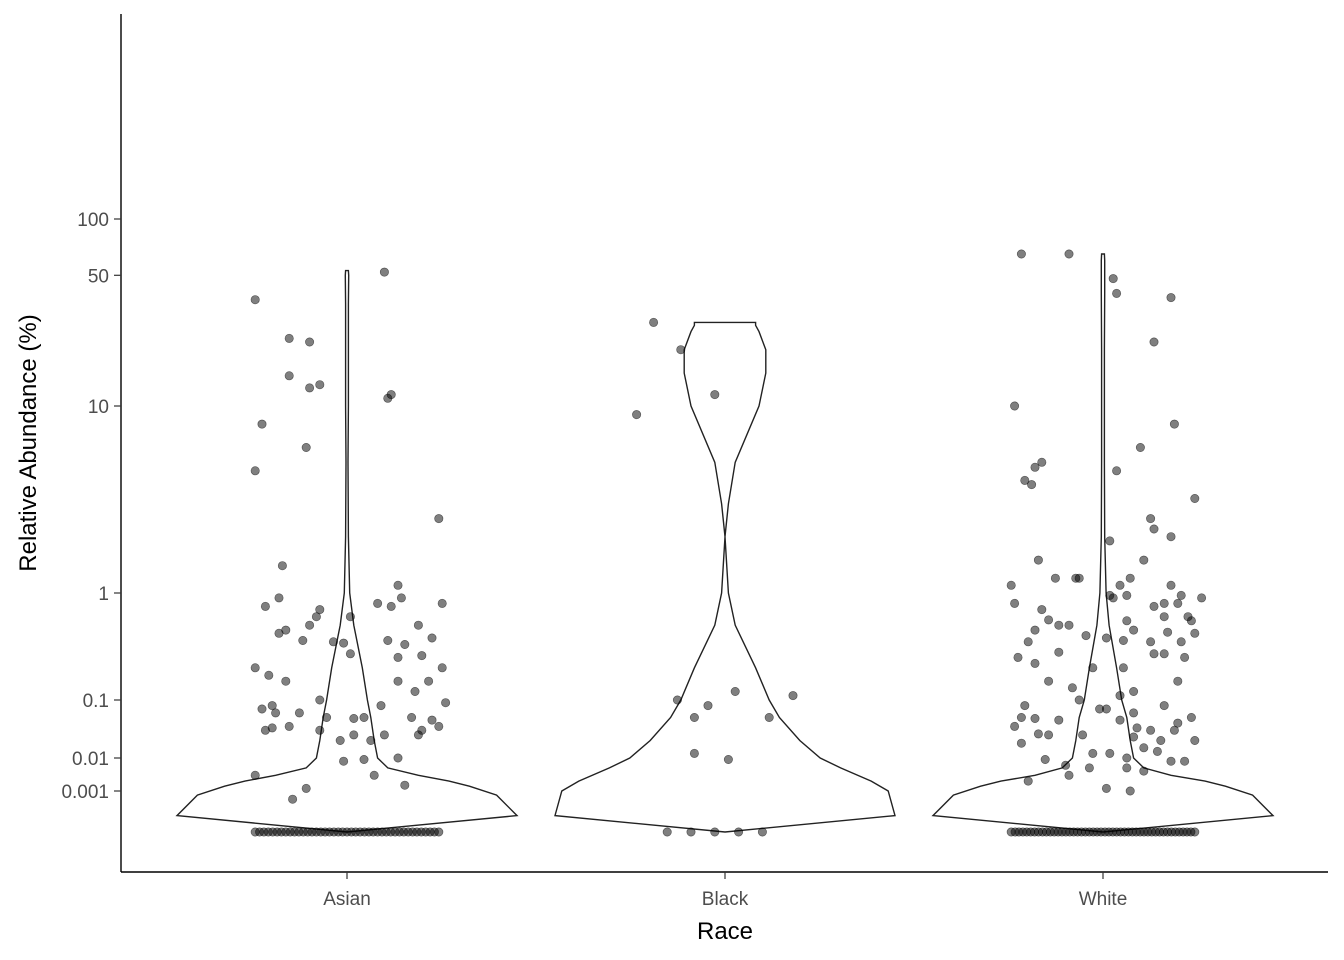 The height and width of the screenshot is (960, 1344). What do you see at coordinates (98, 407) in the screenshot?
I see `y-tick-label: 10` at bounding box center [98, 407].